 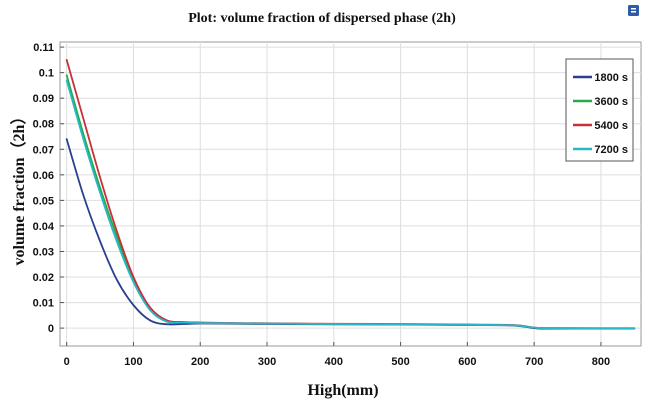 I want to click on y-tick-label: 0.11, so click(x=43, y=48).